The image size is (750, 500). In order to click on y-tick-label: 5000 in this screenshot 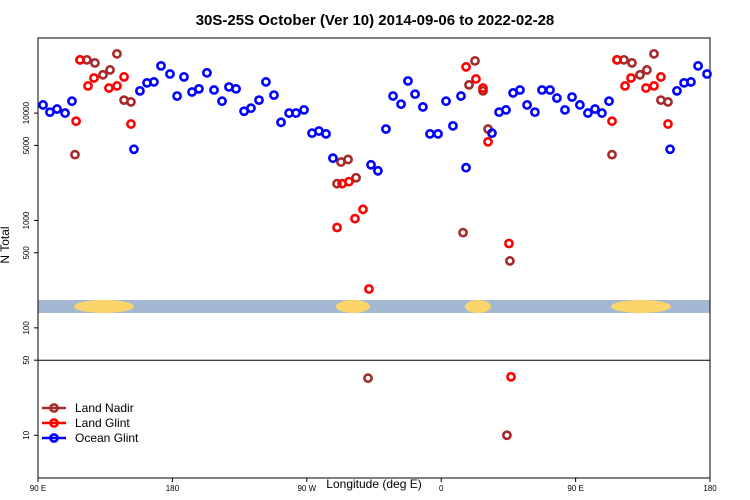, I will do `click(26, 145)`.